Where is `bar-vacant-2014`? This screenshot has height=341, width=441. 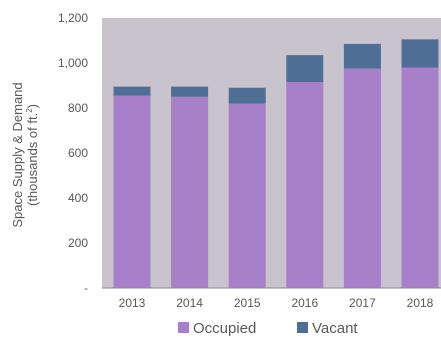 bar-vacant-2014 is located at coordinates (190, 91).